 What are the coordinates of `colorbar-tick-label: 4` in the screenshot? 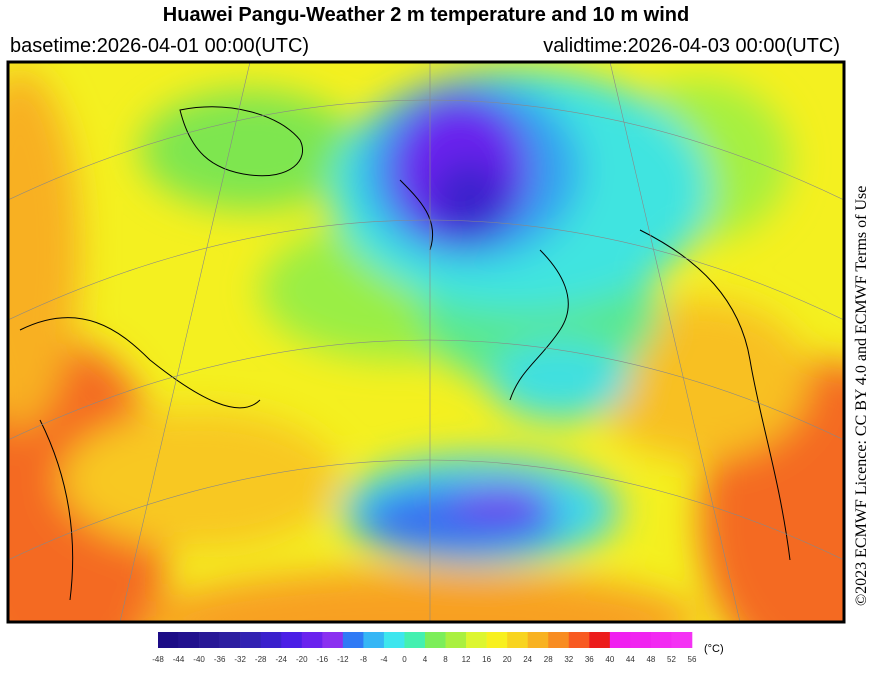 It's located at (425, 659).